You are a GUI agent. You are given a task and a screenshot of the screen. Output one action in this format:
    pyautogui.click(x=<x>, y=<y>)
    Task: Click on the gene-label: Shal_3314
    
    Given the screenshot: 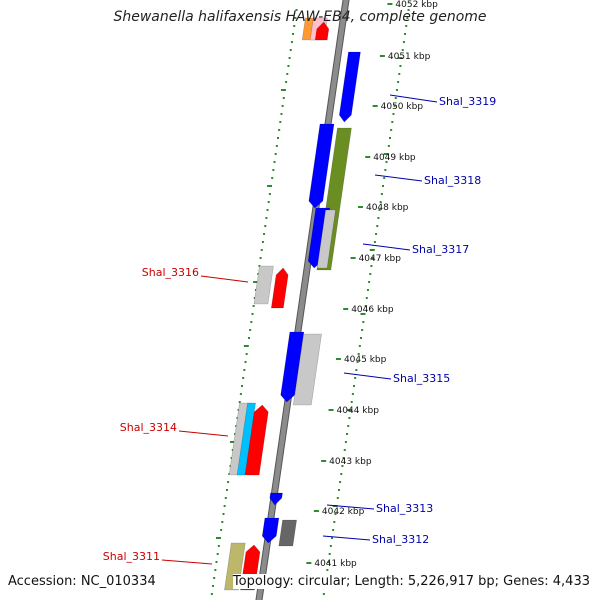 What is the action you would take?
    pyautogui.click(x=148, y=427)
    